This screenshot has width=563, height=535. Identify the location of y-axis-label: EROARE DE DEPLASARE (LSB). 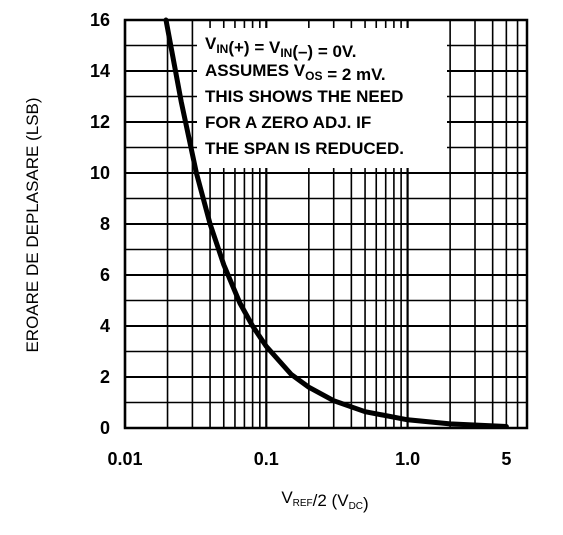
(32, 224).